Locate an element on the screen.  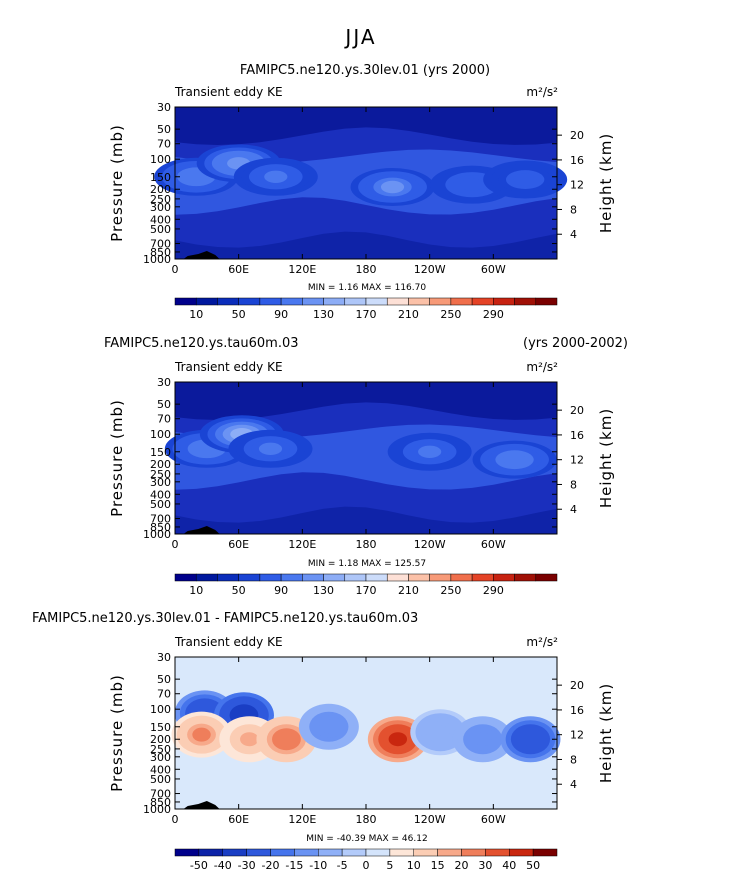
colorbar-label: 50 is located at coordinates (239, 590).